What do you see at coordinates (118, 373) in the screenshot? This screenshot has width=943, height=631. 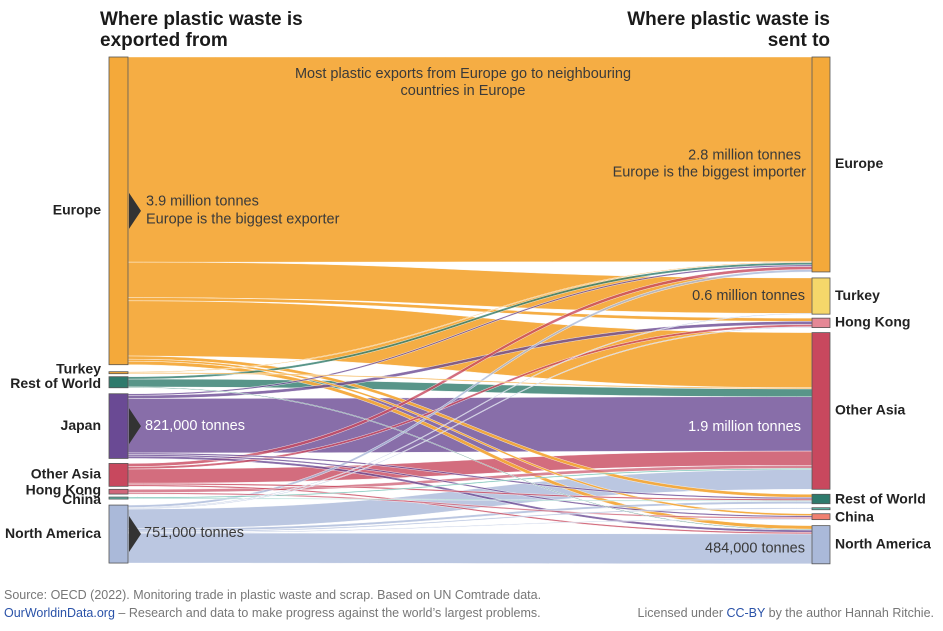 I see `export-node-turkey` at bounding box center [118, 373].